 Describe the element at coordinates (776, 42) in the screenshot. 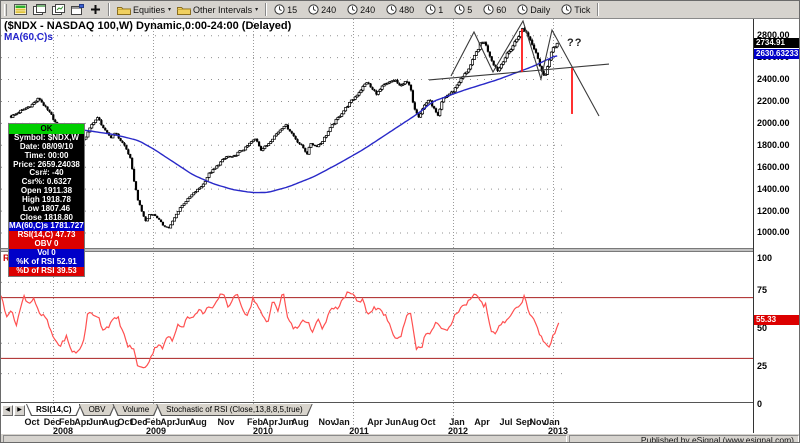

I see `last-price-marker: 2734.91` at that location.